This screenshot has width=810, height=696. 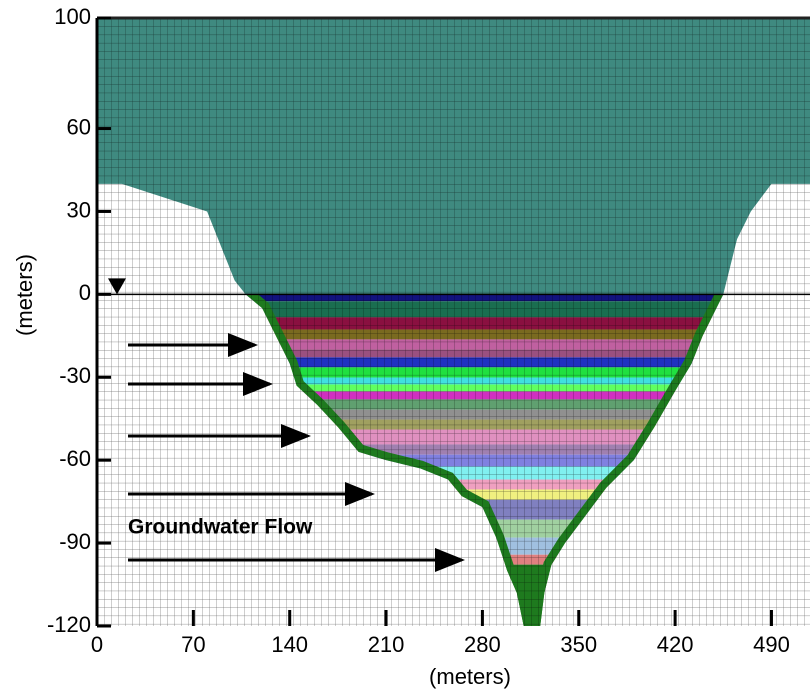 What do you see at coordinates (72, 16) in the screenshot?
I see `y-tick-label: 100` at bounding box center [72, 16].